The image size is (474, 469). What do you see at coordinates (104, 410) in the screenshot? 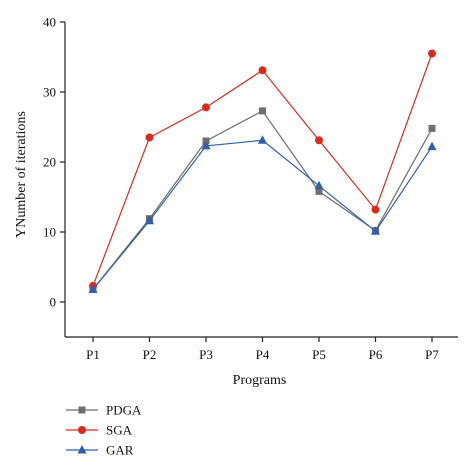
I see `legend-item-pdga: PDGA` at bounding box center [104, 410].